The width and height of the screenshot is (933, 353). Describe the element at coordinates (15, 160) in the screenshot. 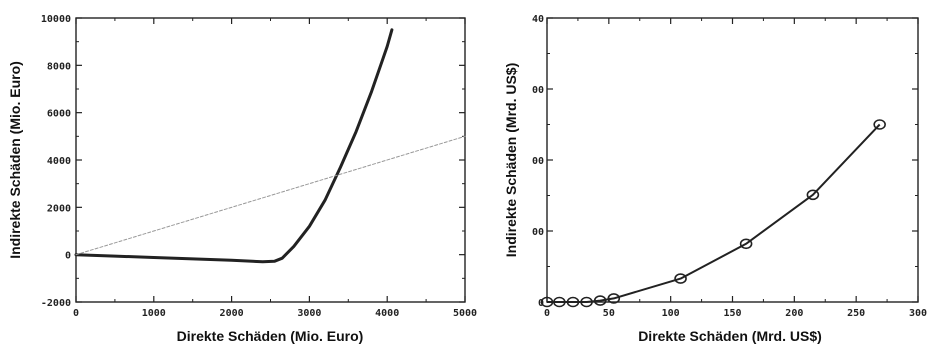

I see `left-y-axis-label: Indirekte Schäden (Mio. Euro)` at that location.